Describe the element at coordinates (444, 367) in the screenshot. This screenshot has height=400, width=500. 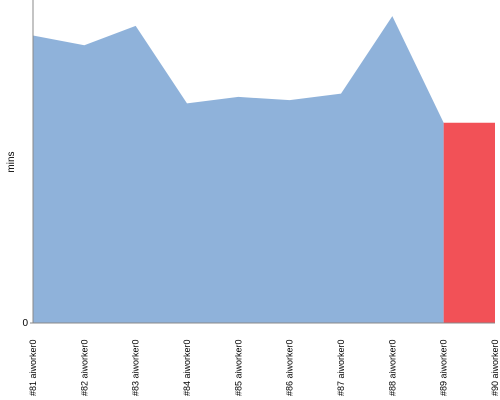
I see `x-tick-label: #89 aiworker0` at that location.